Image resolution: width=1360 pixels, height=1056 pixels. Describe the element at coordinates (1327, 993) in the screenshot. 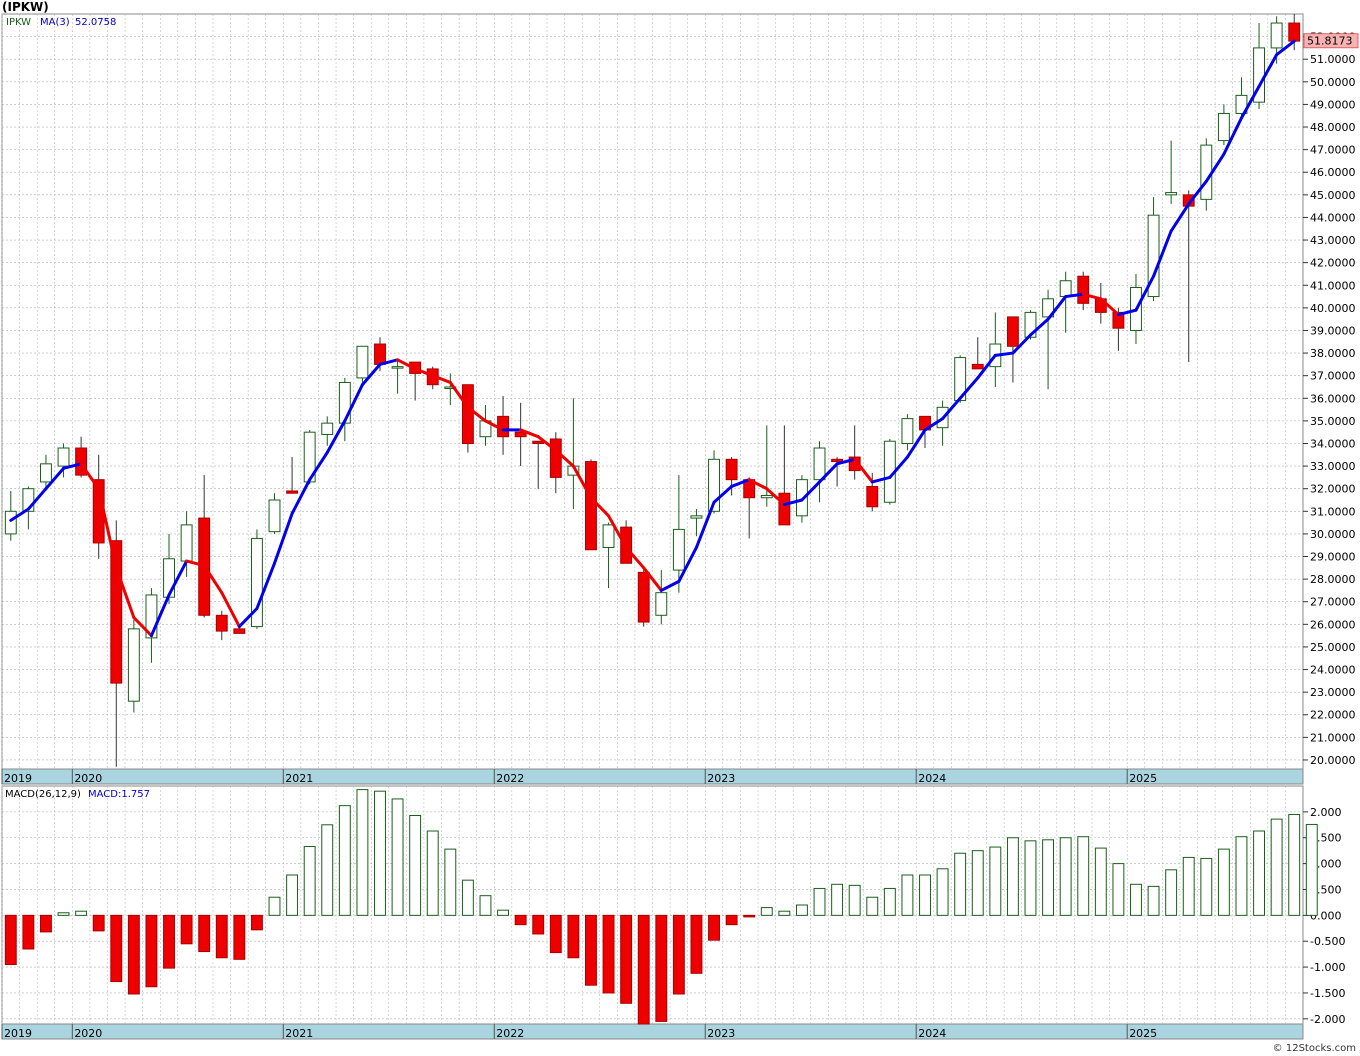

I see `macd-tick-label: -1.500` at that location.